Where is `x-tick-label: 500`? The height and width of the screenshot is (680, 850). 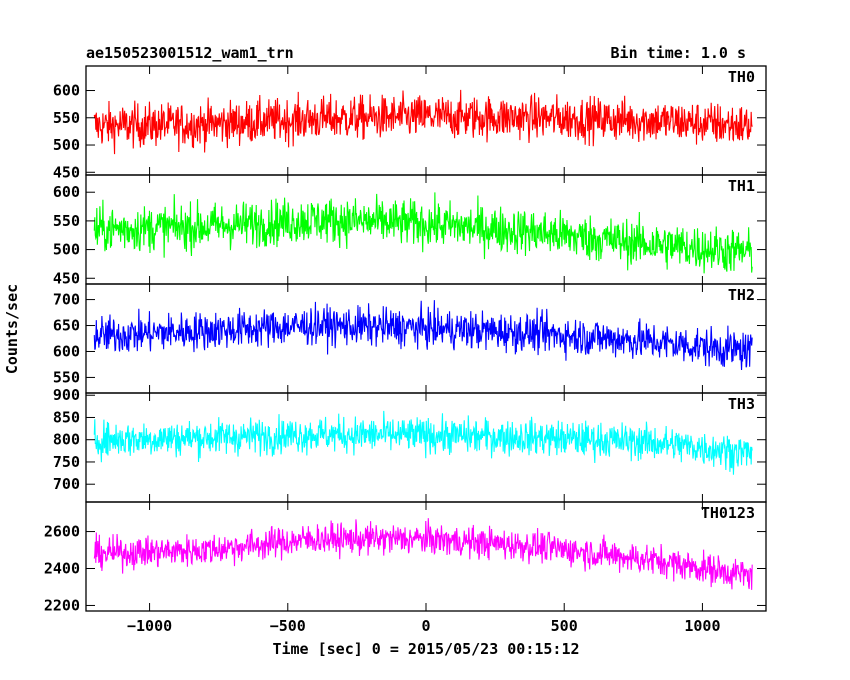 x-tick-label: 500 is located at coordinates (564, 626).